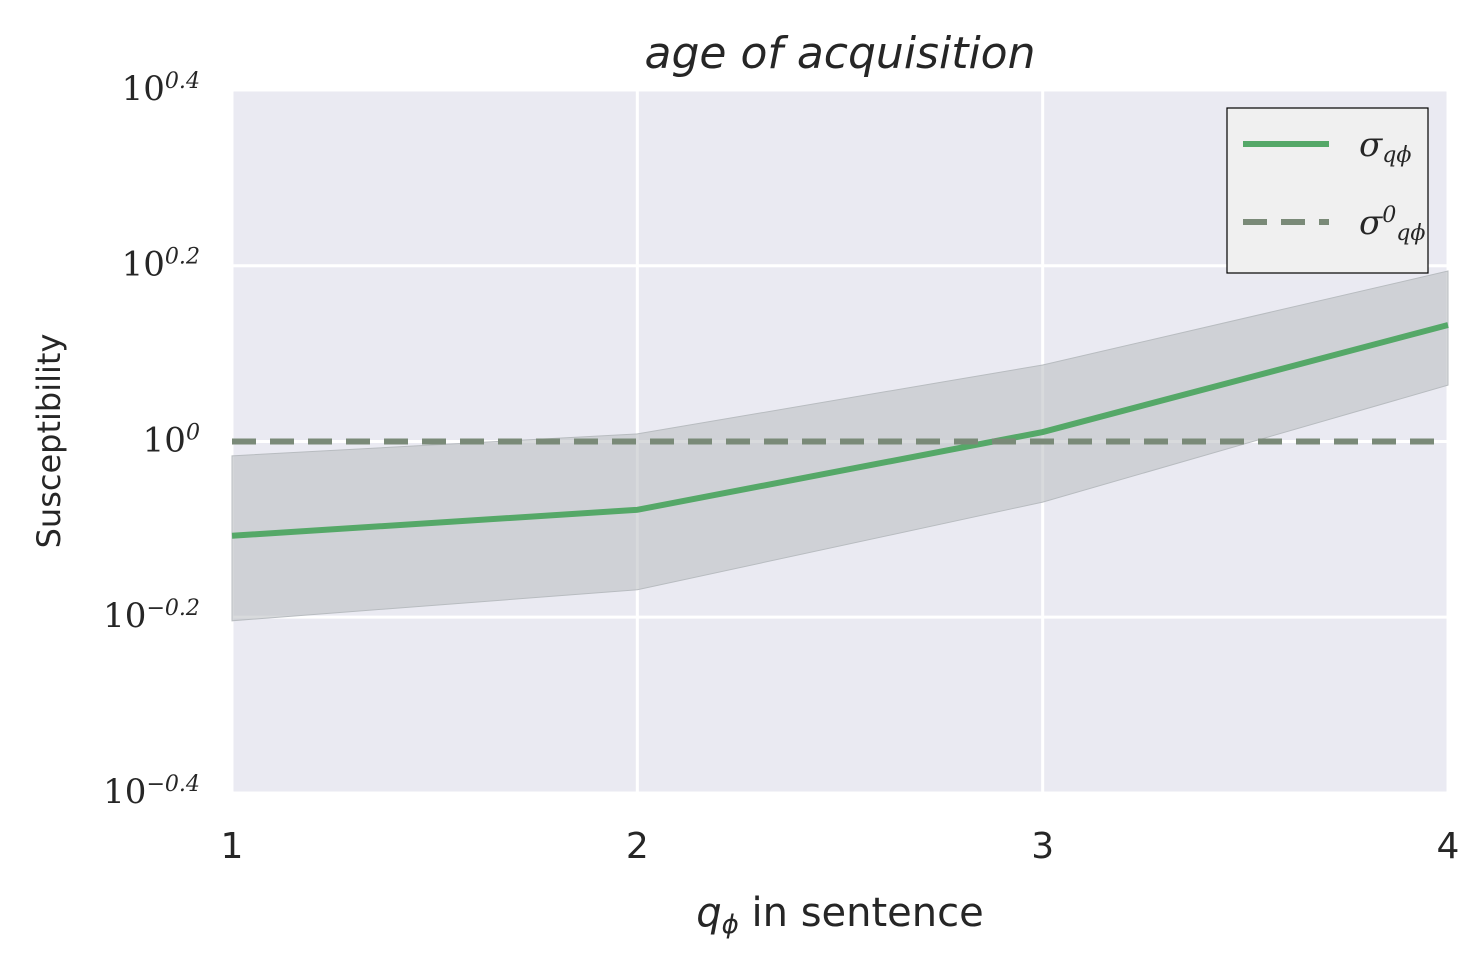  Describe the element at coordinates (1327, 190) in the screenshot. I see `legend-box` at that location.